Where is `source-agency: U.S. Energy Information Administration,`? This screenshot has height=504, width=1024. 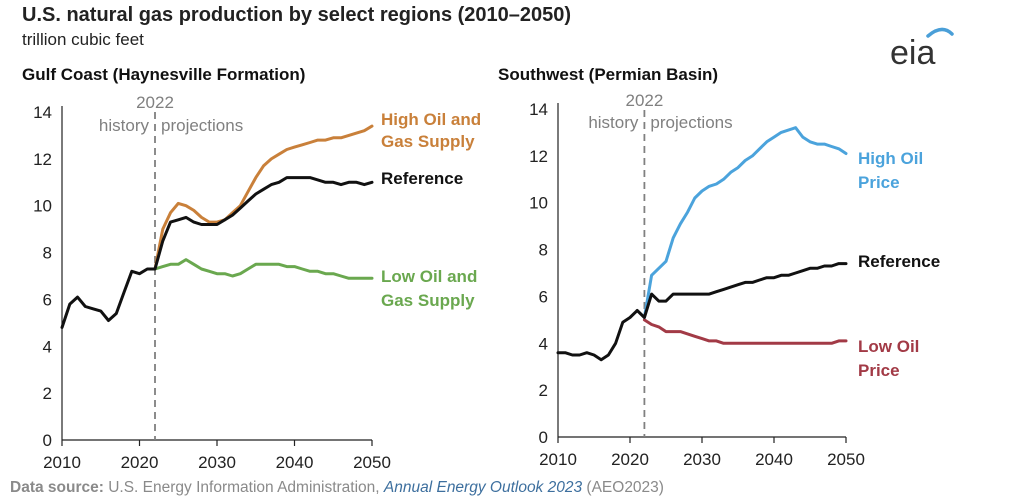 source-agency: U.S. Energy Information Administration, is located at coordinates (244, 487).